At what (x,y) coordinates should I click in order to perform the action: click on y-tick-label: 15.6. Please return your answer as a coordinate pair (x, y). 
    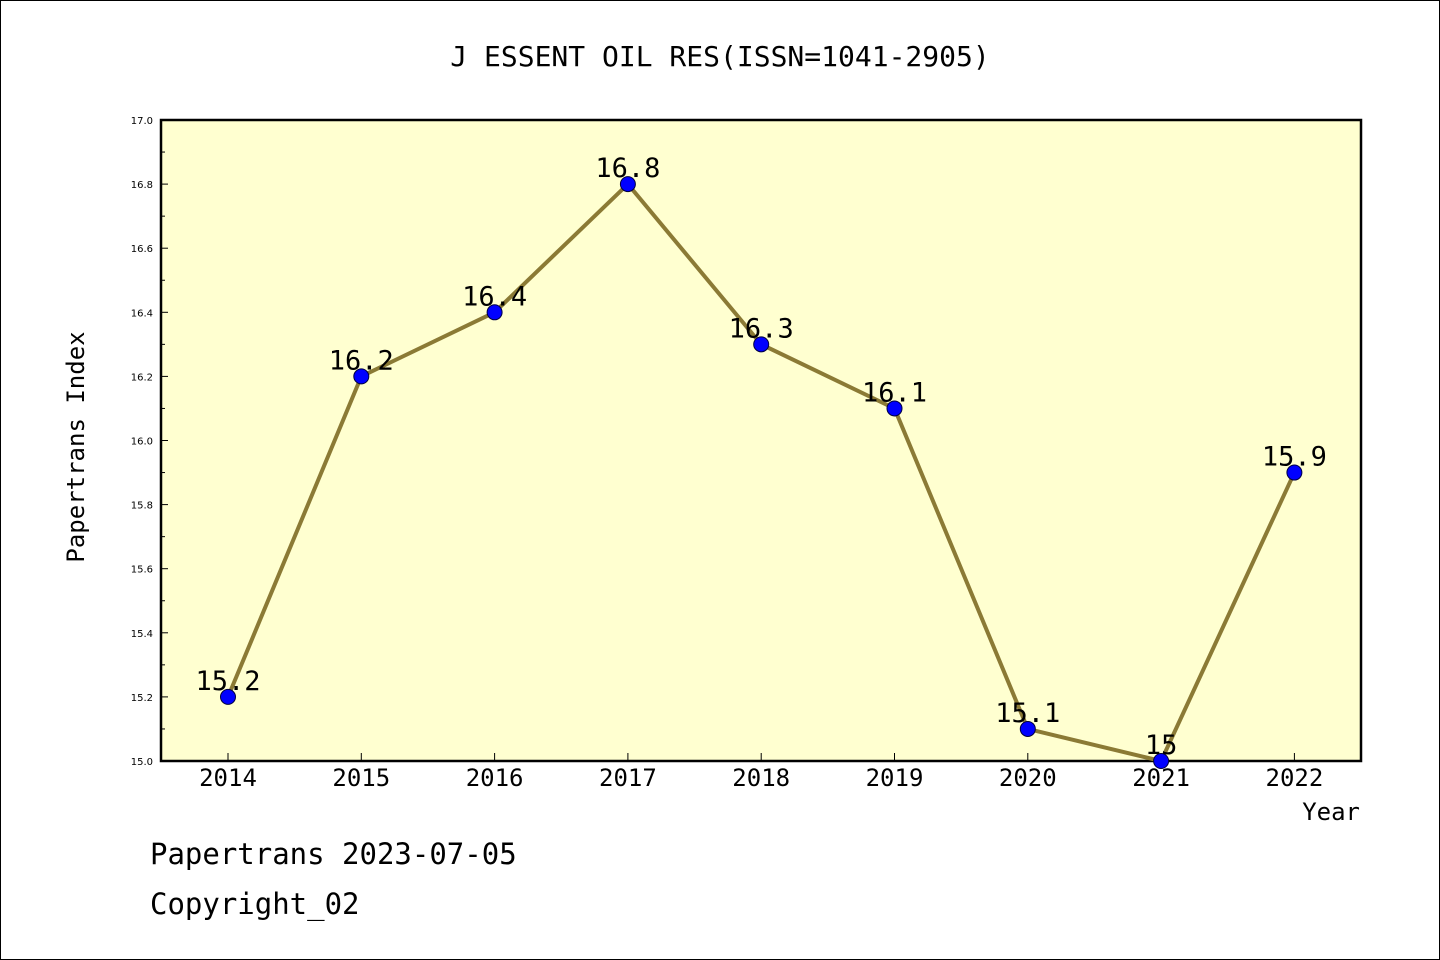
    Looking at the image, I should click on (142, 570).